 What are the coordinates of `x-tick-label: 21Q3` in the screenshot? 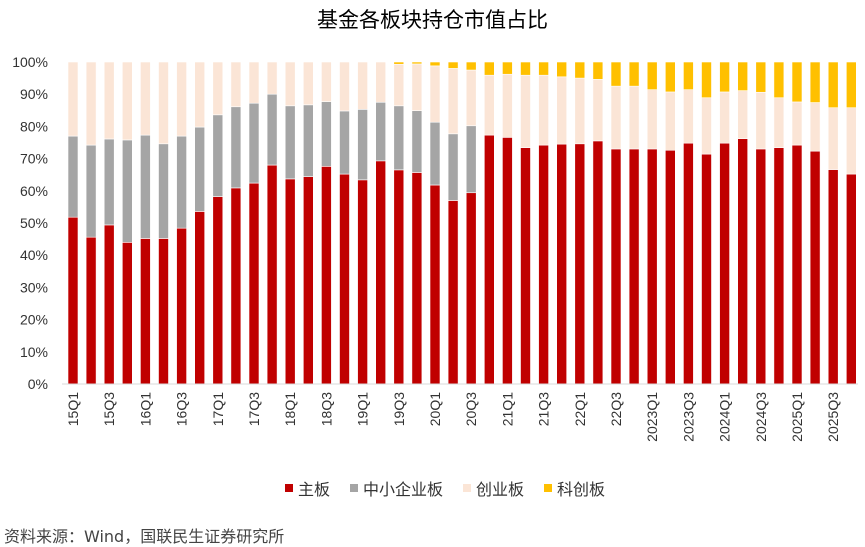 It's located at (544, 409).